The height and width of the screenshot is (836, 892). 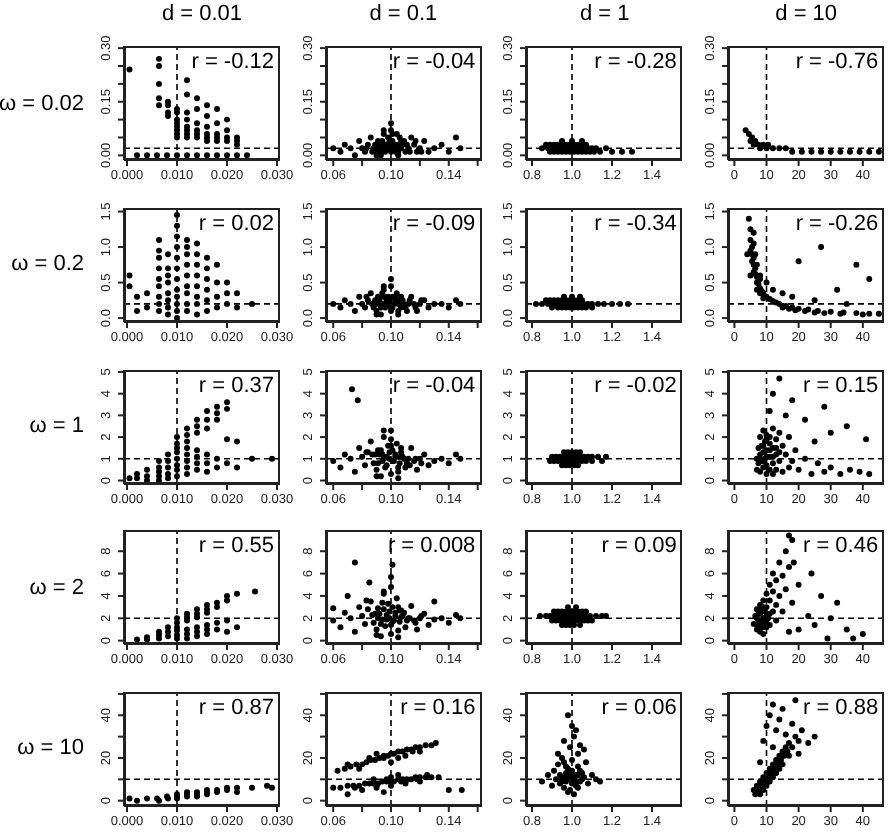 What do you see at coordinates (635, 385) in the screenshot?
I see `annotation: r = -0.02` at bounding box center [635, 385].